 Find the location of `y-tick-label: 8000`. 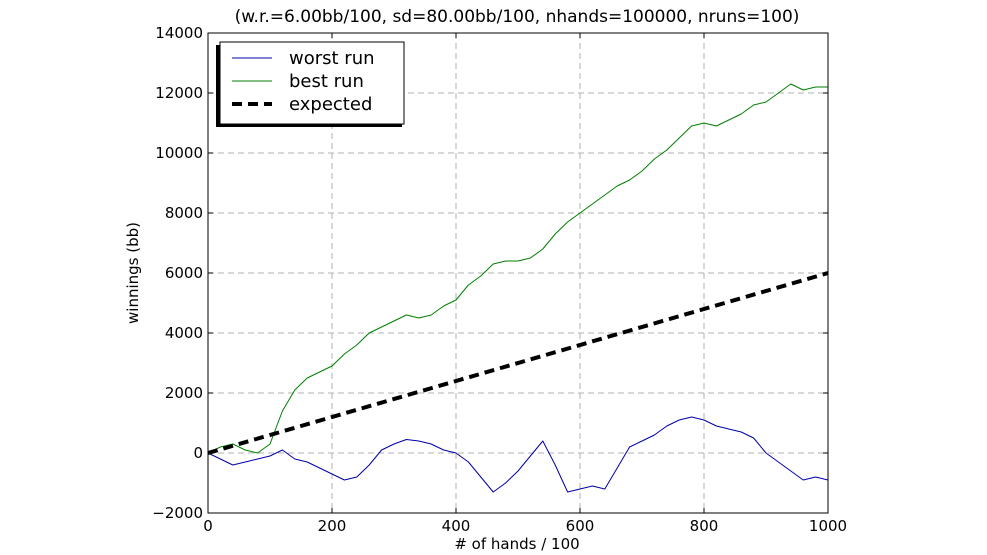

y-tick-label: 8000 is located at coordinates (184, 213).